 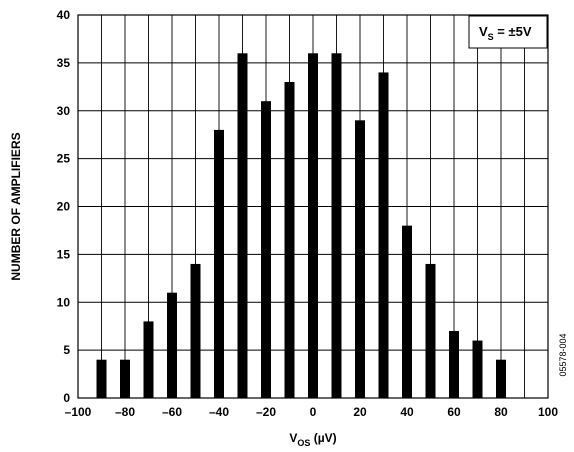 I want to click on y-tick-label: 20, so click(x=64, y=207).